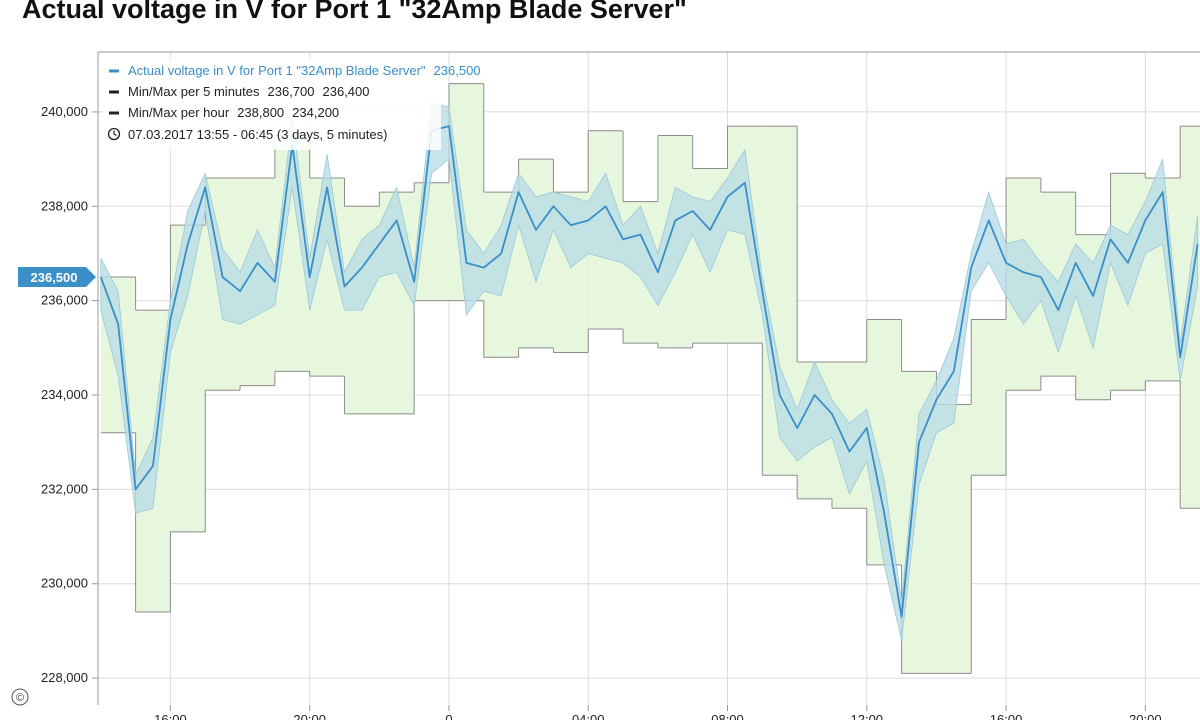 The image size is (1200, 720). I want to click on legend-name: Min/Max per hour, so click(179, 112).